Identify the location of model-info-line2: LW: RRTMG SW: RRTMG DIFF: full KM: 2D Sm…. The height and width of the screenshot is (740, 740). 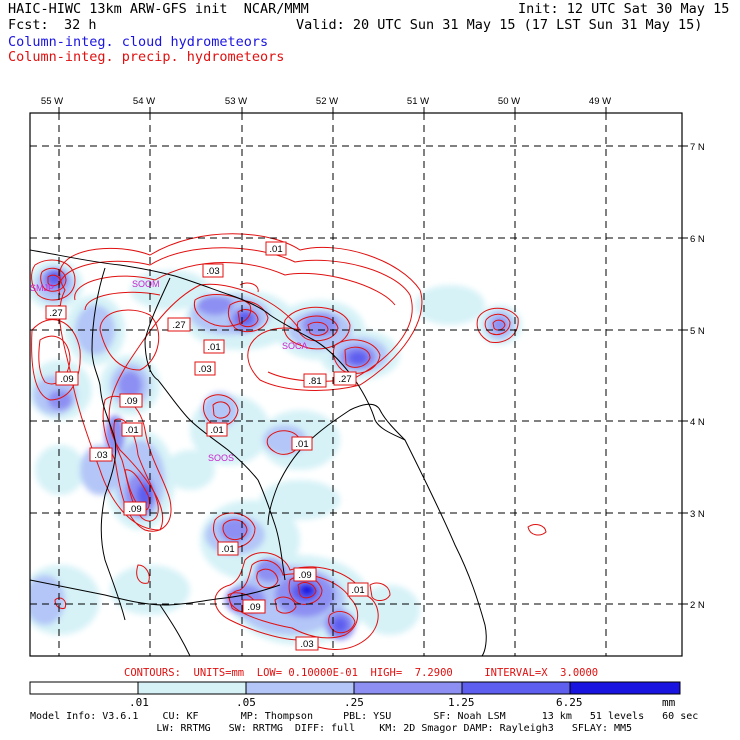
(331, 728).